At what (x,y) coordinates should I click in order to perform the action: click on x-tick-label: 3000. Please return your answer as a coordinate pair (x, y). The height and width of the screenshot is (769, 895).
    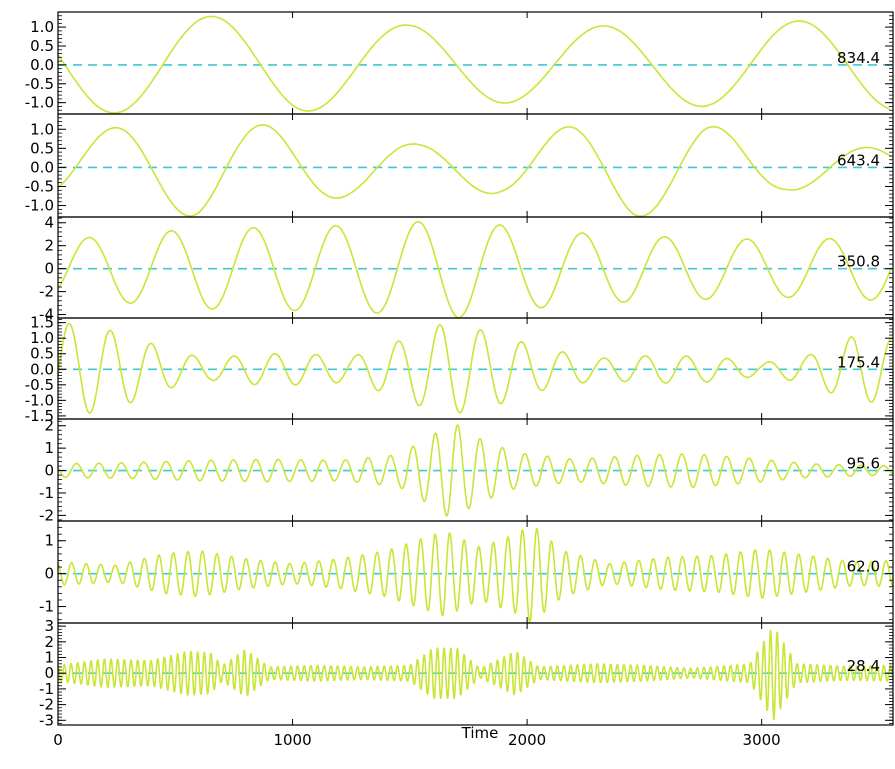
    Looking at the image, I should click on (762, 740).